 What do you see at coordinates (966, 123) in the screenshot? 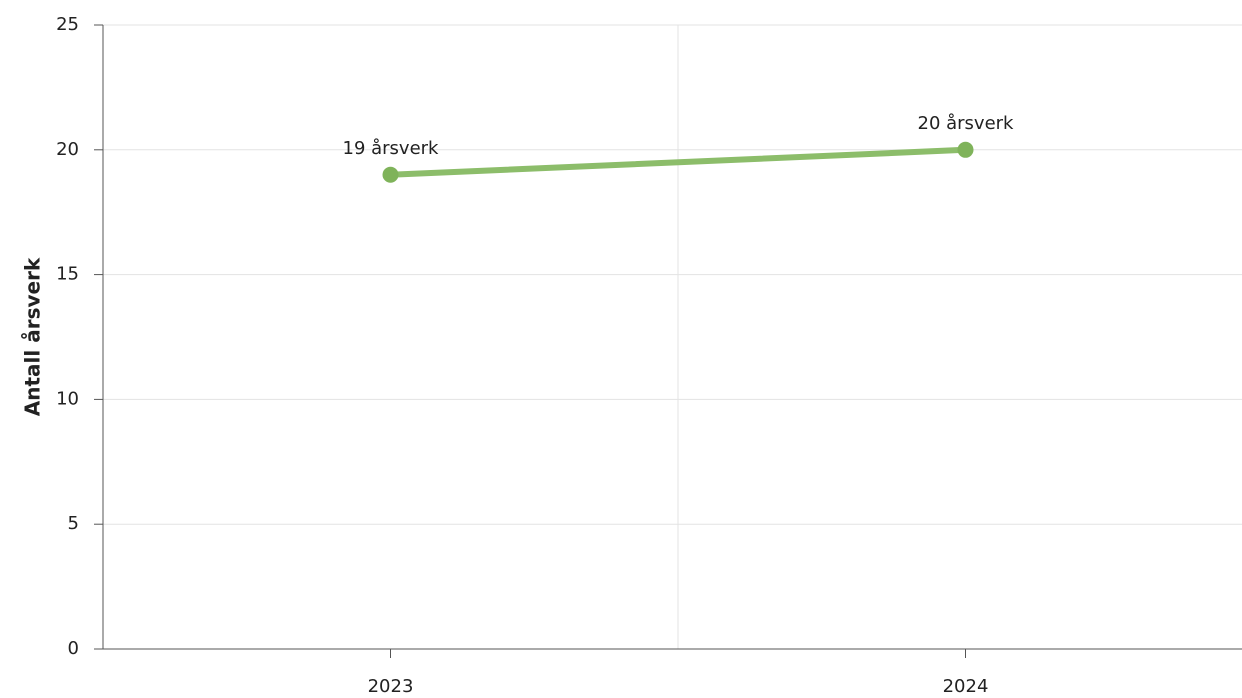
I see `data-label: 20 årsverk` at bounding box center [966, 123].